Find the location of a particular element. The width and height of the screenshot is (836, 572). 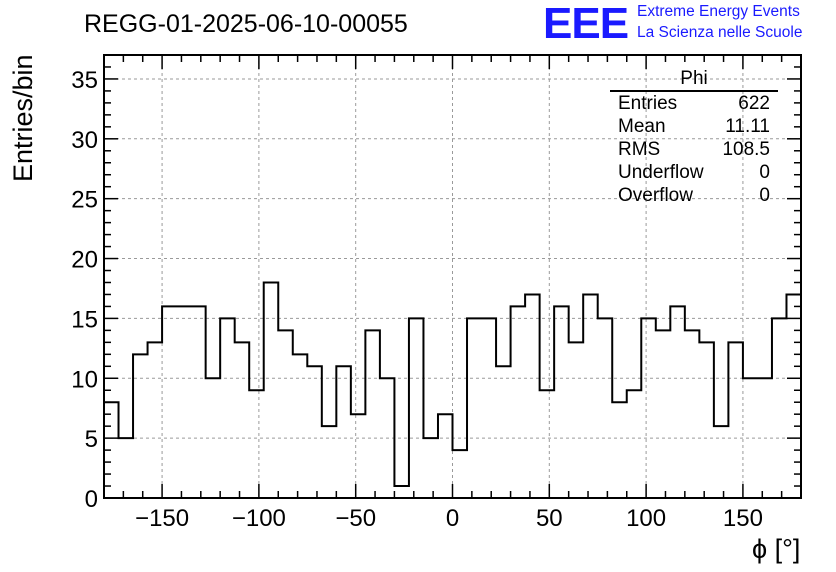

y-tick-label: 10 is located at coordinates (84, 379).